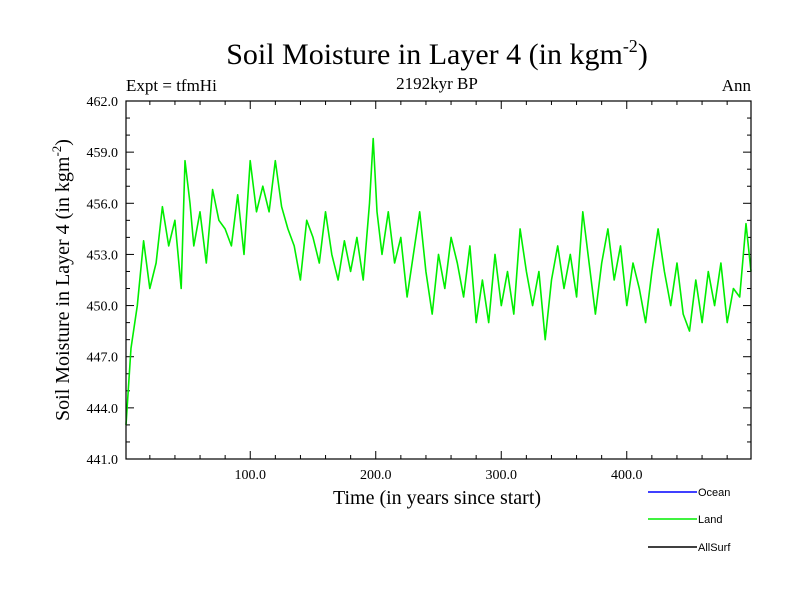 The width and height of the screenshot is (800, 600). Describe the element at coordinates (437, 53) in the screenshot. I see `chart-title: Soil Moisture in Layer 4 (in kgm-2)` at that location.